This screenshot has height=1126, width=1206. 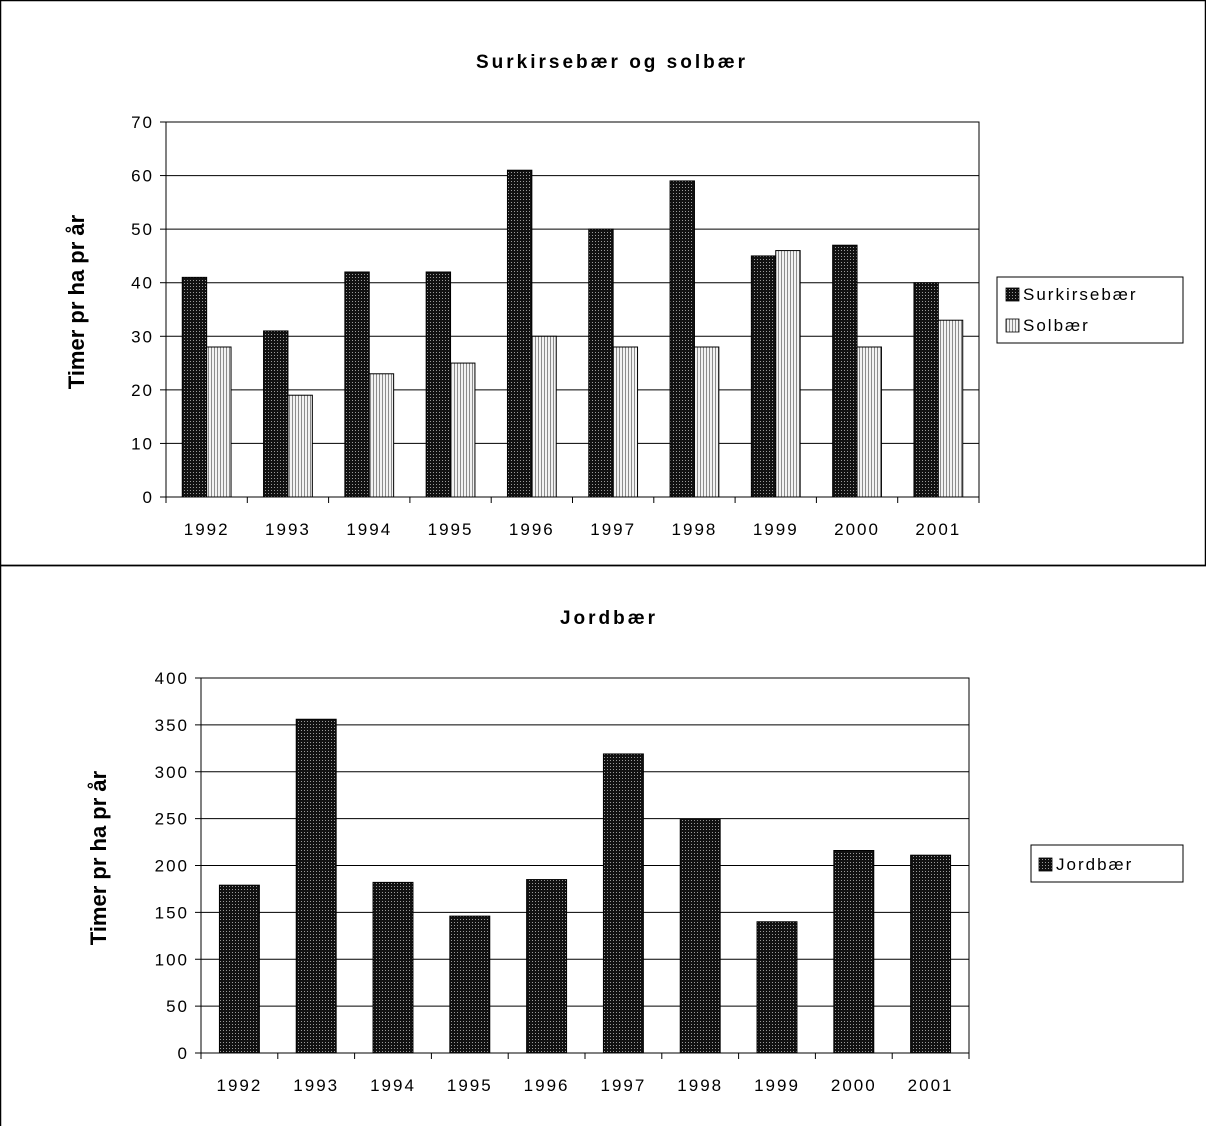 I want to click on legend: Jordbær, so click(x=1107, y=863).